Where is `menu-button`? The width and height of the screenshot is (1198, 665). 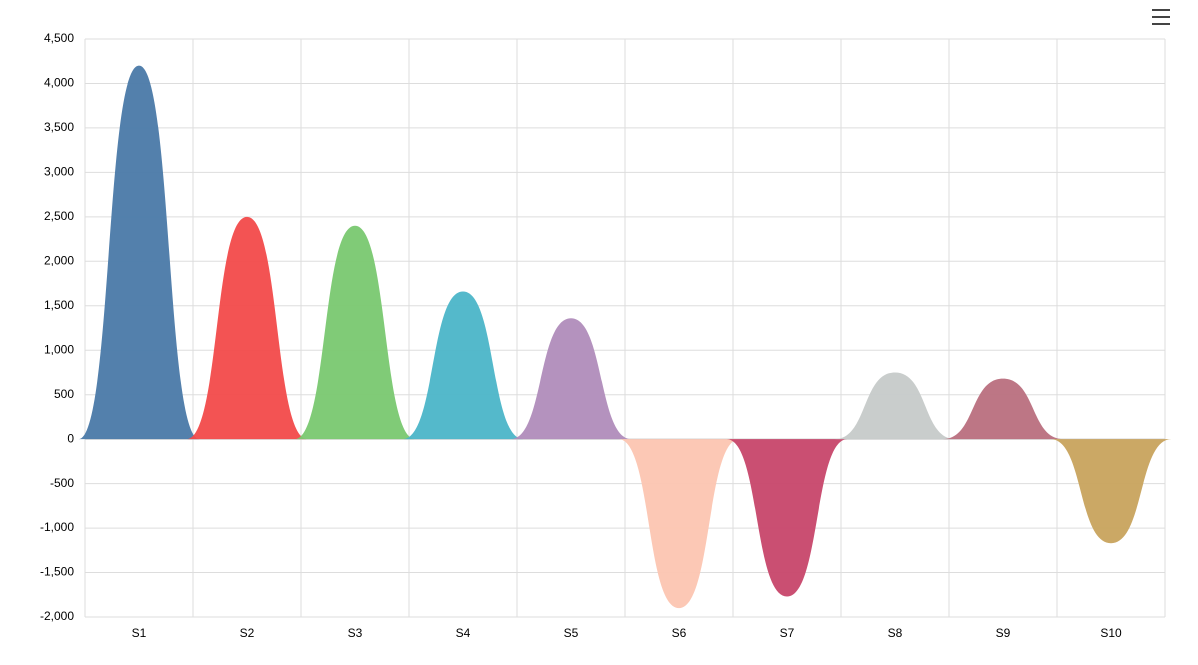
menu-button is located at coordinates (1160, 17).